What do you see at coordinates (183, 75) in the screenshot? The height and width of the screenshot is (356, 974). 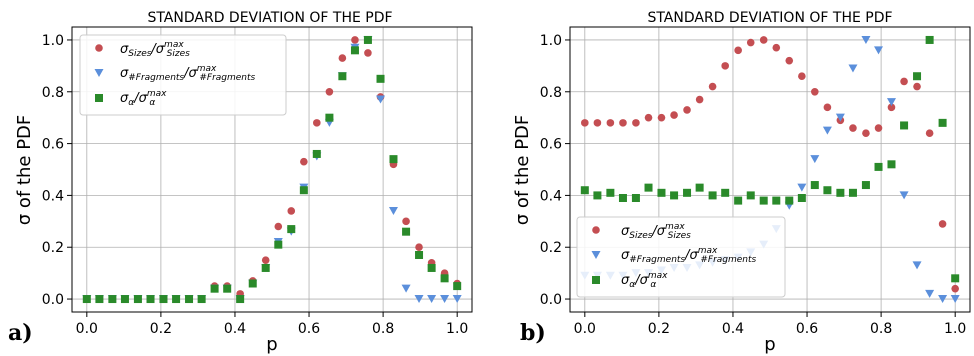 I see `legend-box-a` at bounding box center [183, 75].